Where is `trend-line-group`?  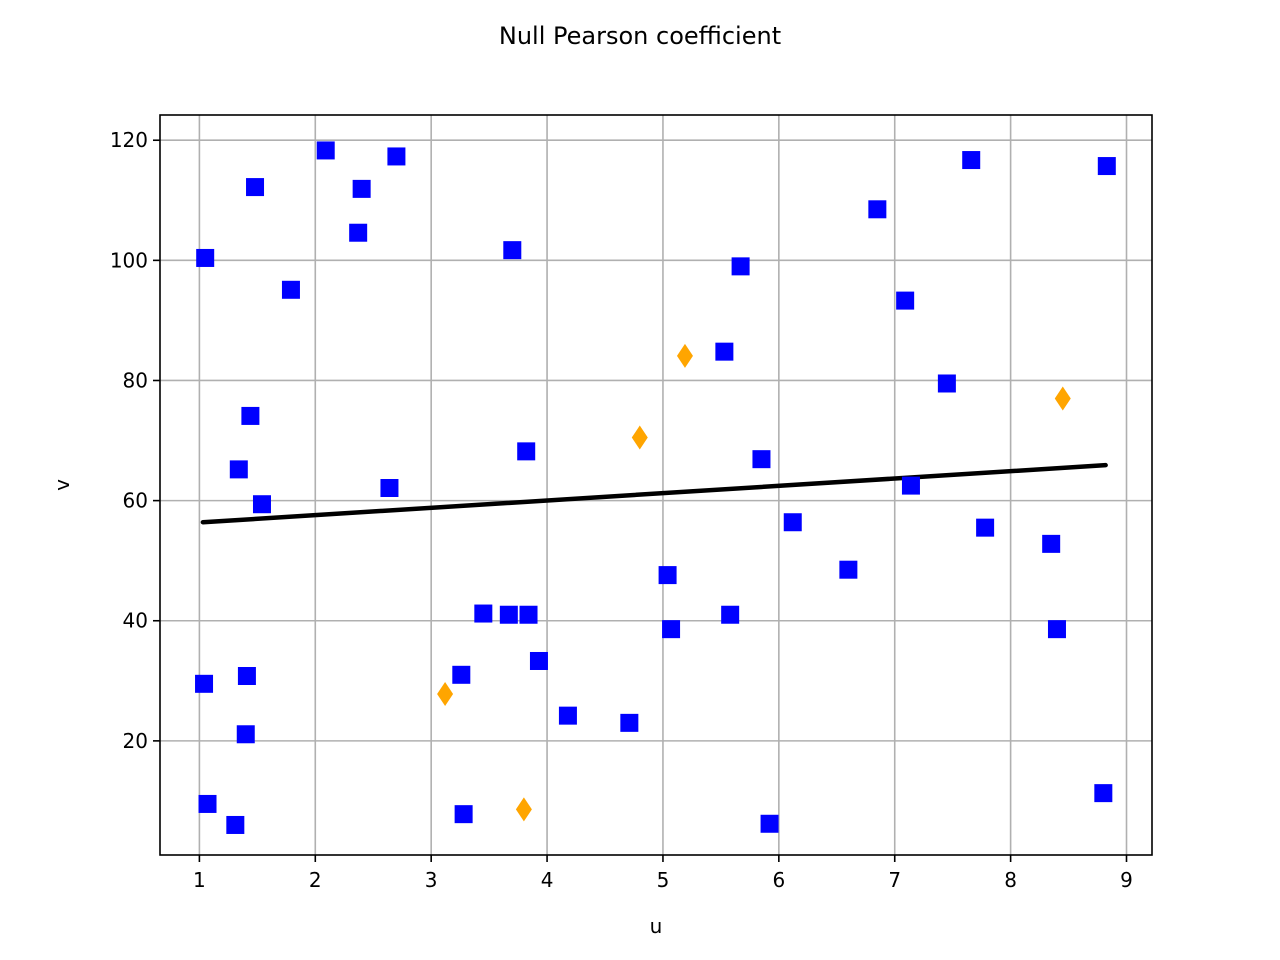 trend-line-group is located at coordinates (654, 493).